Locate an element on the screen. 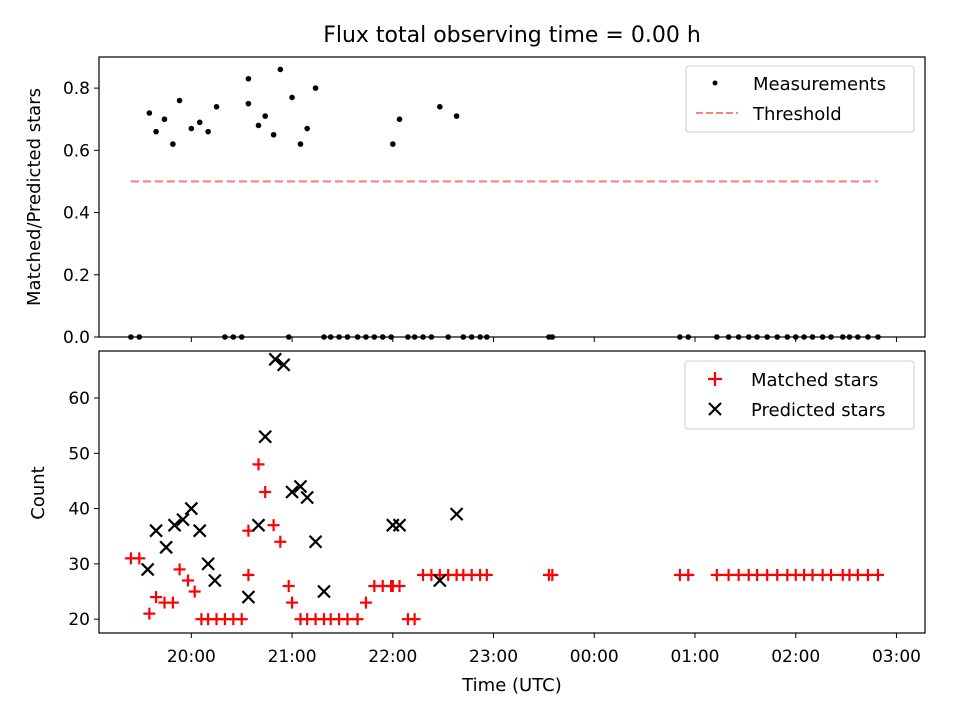 This screenshot has height=720, width=960. x-tick-label: 01:00 is located at coordinates (694, 657).